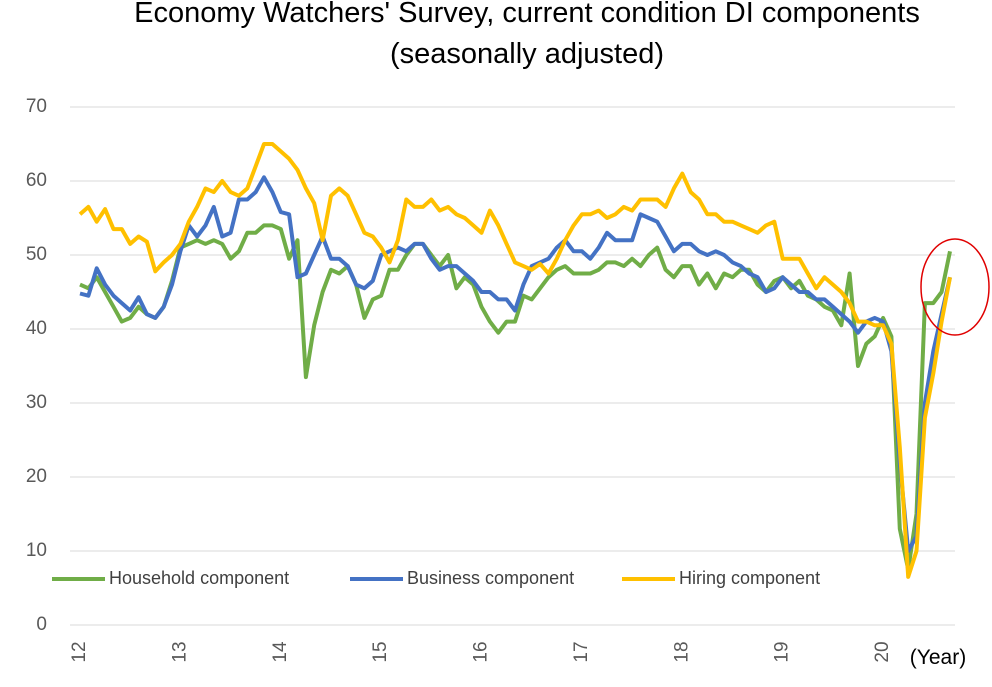 The image size is (992, 687). I want to click on y-tick-label: 40, so click(36, 328).